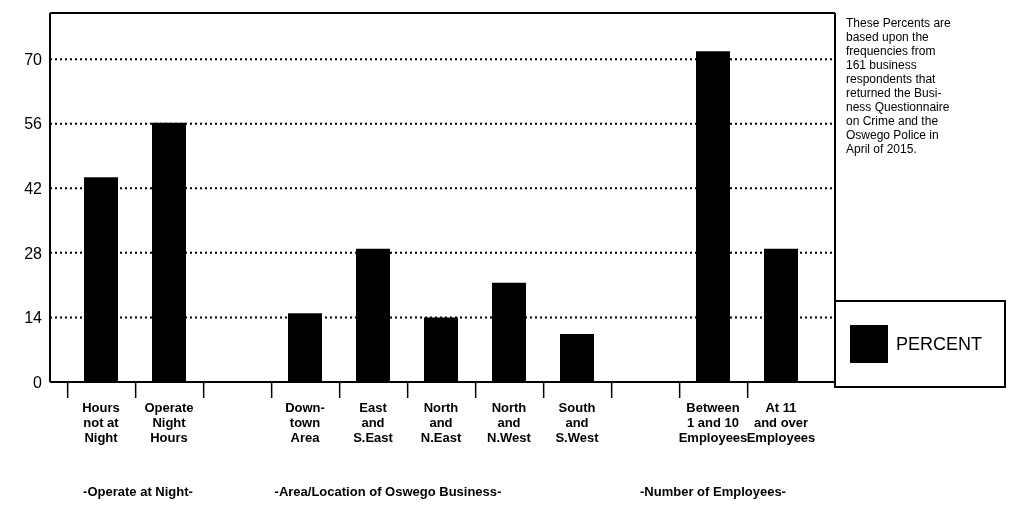  What do you see at coordinates (441, 422) in the screenshot?
I see `x-tick-label: North and N.East` at bounding box center [441, 422].